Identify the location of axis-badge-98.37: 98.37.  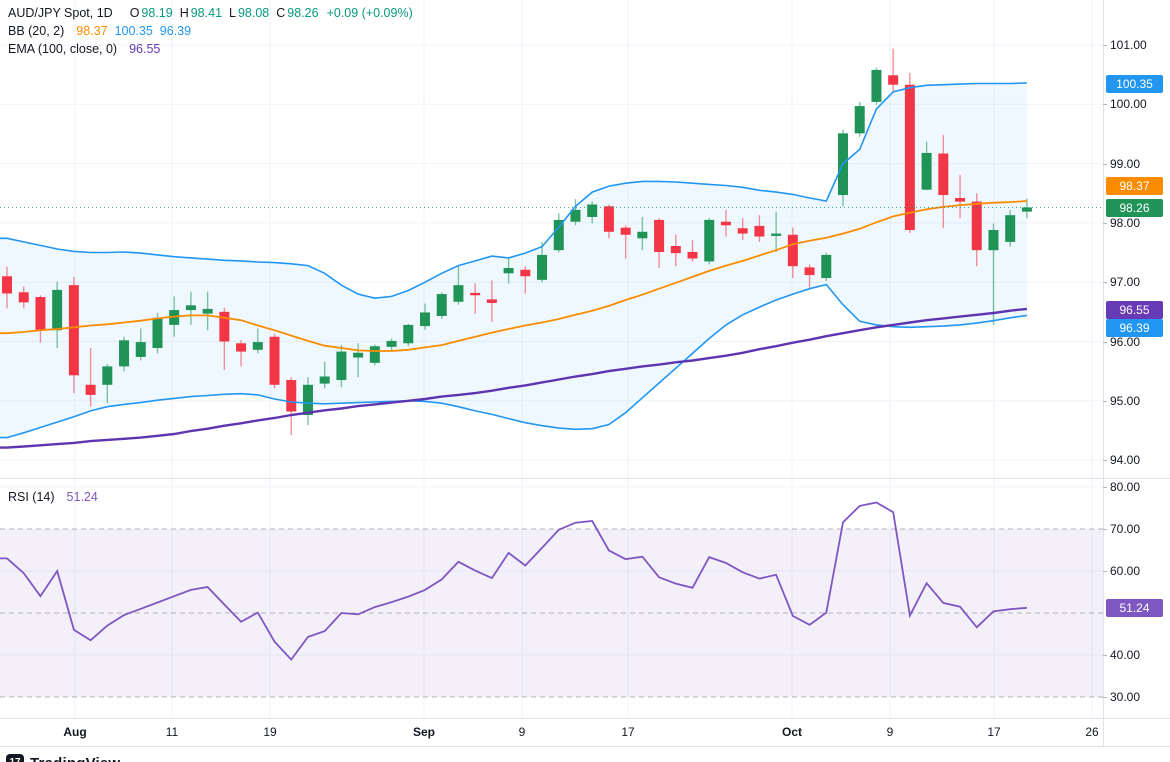
(1134, 186).